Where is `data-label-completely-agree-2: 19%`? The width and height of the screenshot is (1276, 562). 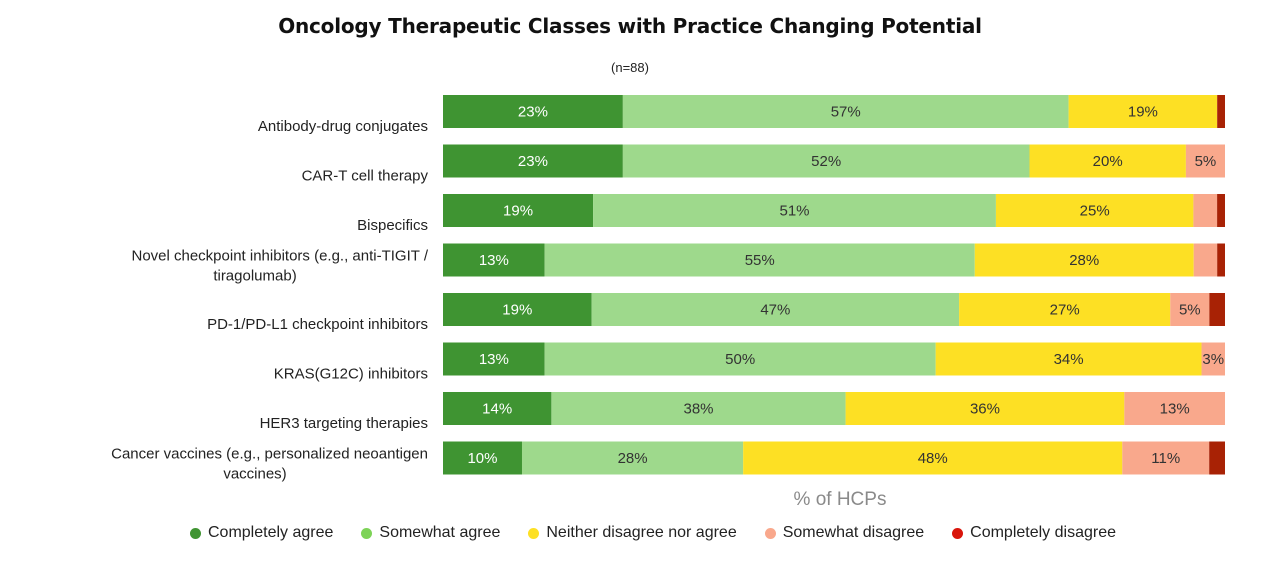 data-label-completely-agree-2: 19% is located at coordinates (518, 211).